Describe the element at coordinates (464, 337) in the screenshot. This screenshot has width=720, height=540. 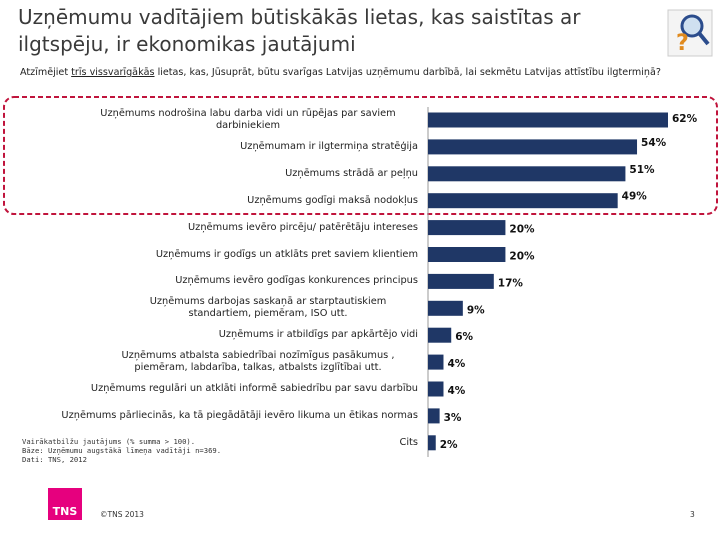
I see `value-label: 6%` at that location.